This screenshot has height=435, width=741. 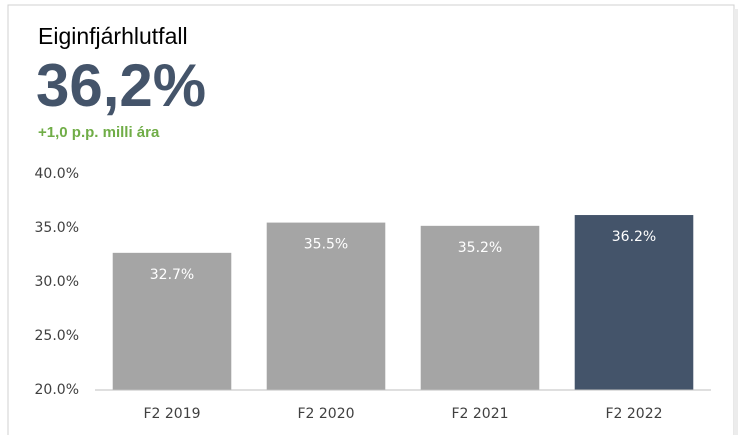 What do you see at coordinates (113, 36) in the screenshot?
I see `chart-title: Eiginfjárhlutfall` at bounding box center [113, 36].